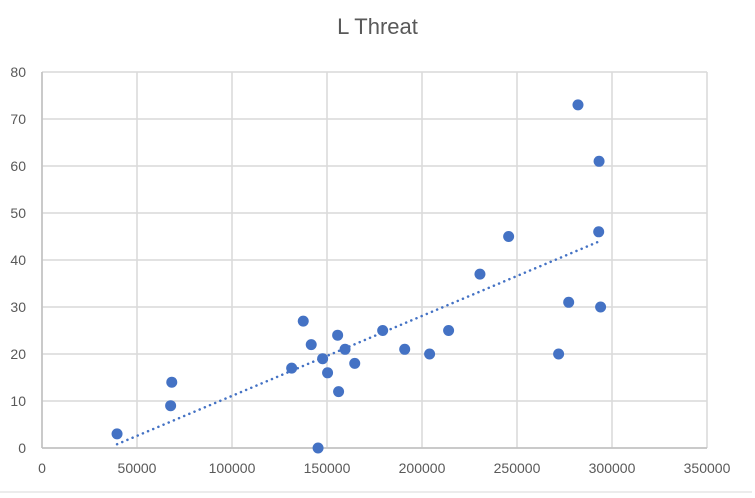 This screenshot has height=498, width=755. Describe the element at coordinates (707, 468) in the screenshot. I see `x-tick-label: 350000` at that location.